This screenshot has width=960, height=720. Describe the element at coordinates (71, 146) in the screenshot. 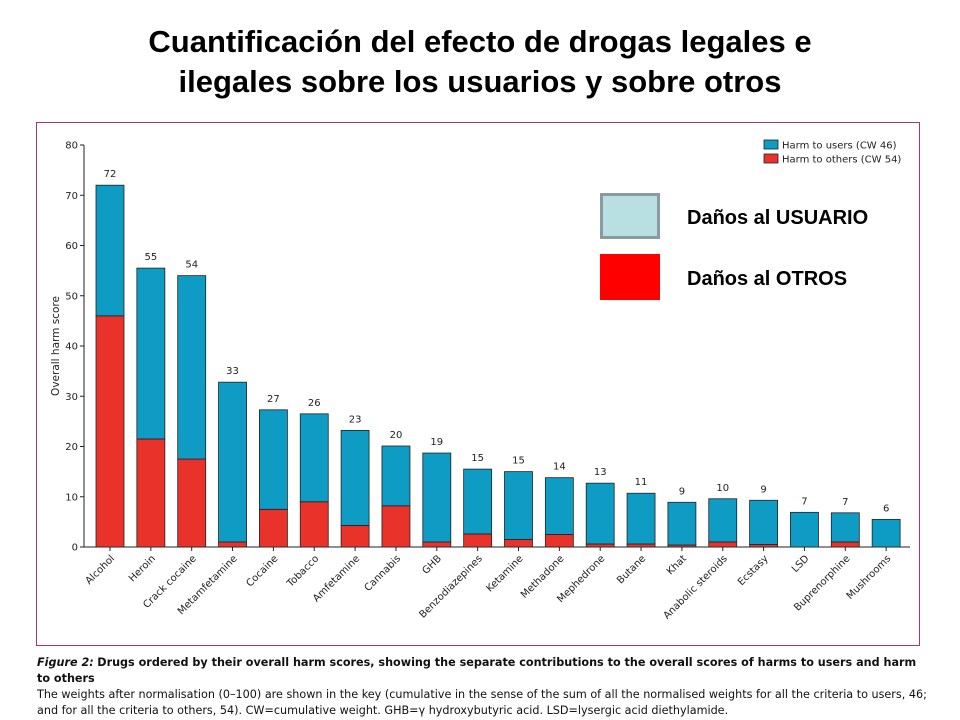

I see `y-tick-label: 80` at that location.